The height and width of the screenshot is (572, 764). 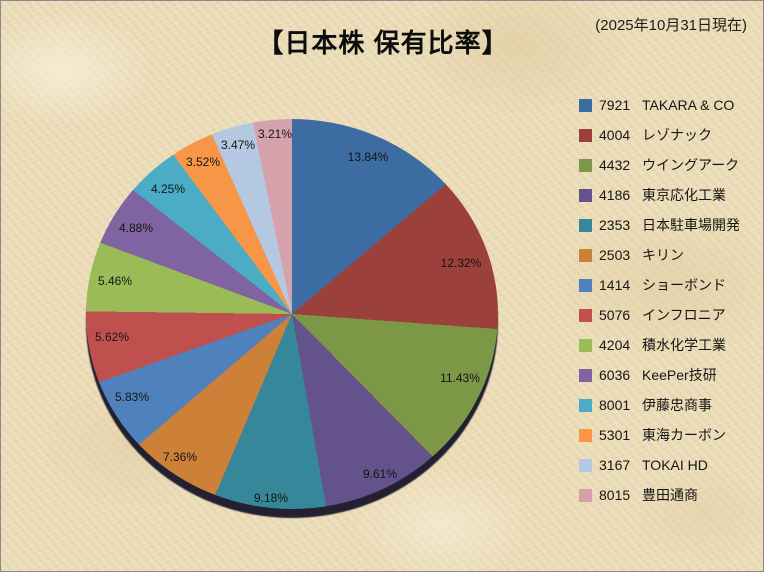 I want to click on legend-name: 東京応化工業, so click(x=684, y=195).